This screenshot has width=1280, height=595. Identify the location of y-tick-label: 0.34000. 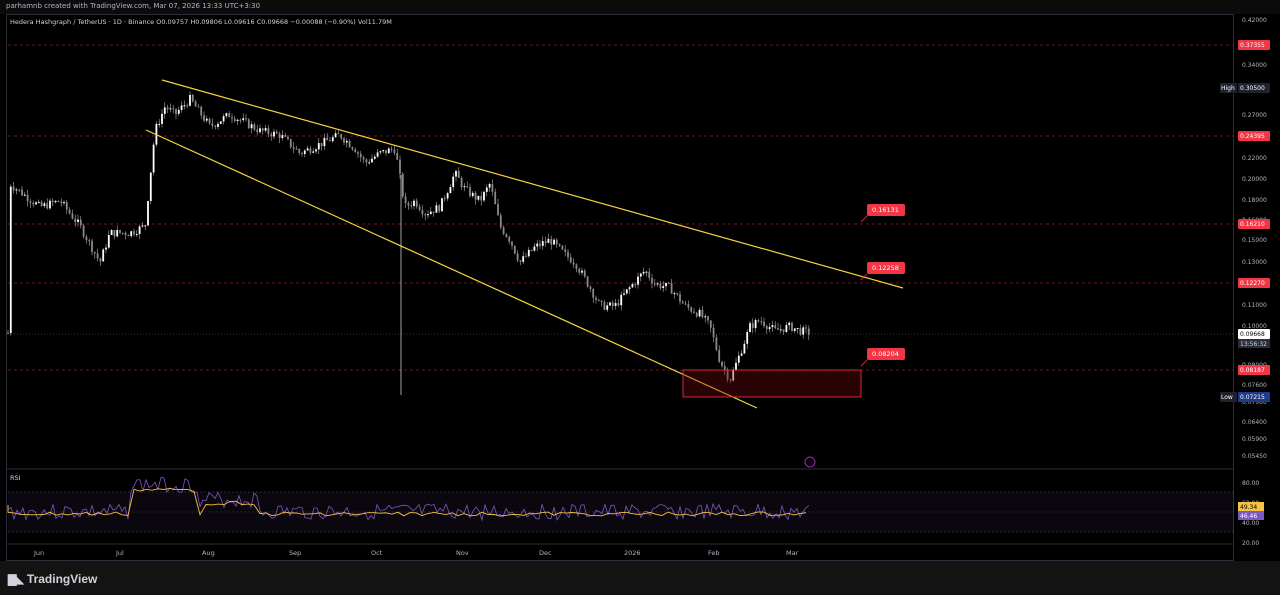
(1254, 65).